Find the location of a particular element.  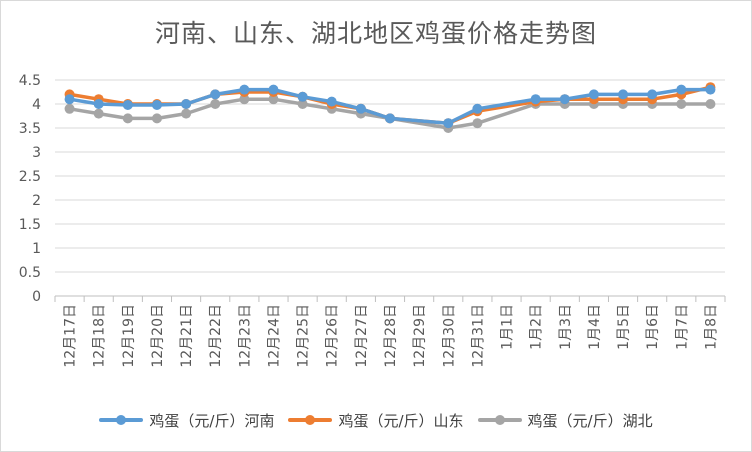

x-tick-label: 1月8日 is located at coordinates (711, 327).